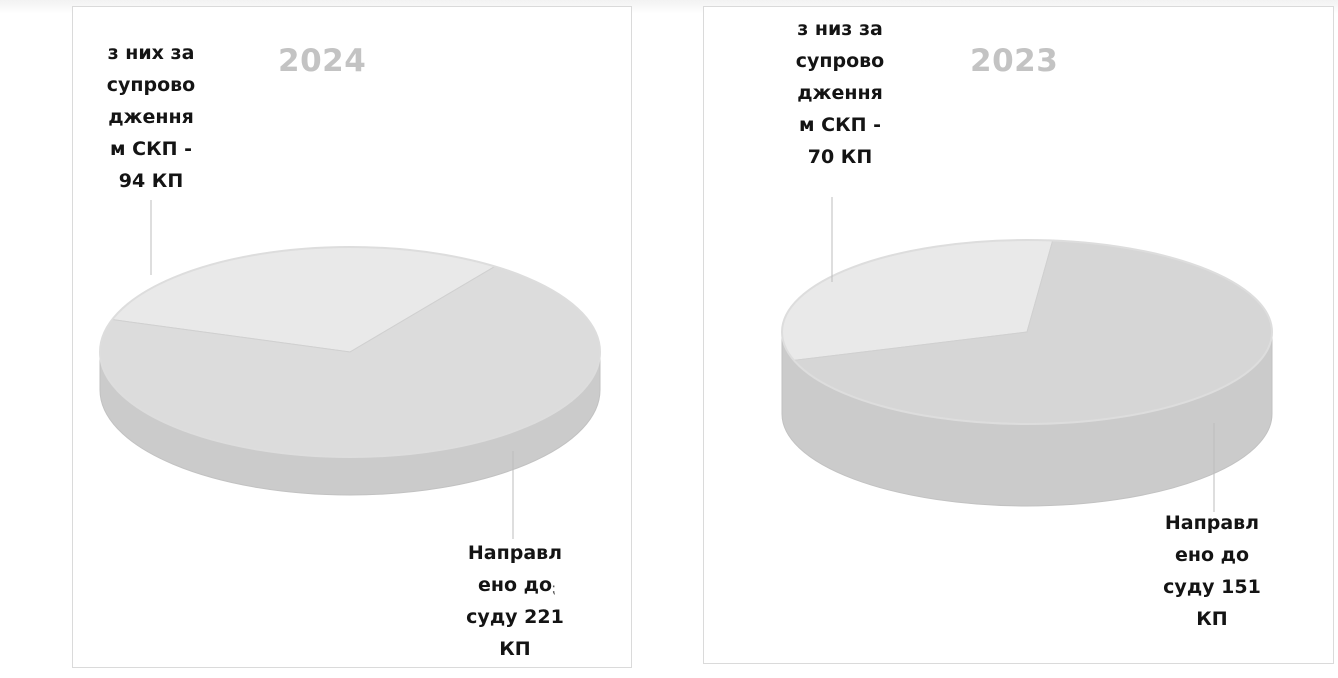  What do you see at coordinates (1014, 61) in the screenshot?
I see `chart-title-2023: 2023` at bounding box center [1014, 61].